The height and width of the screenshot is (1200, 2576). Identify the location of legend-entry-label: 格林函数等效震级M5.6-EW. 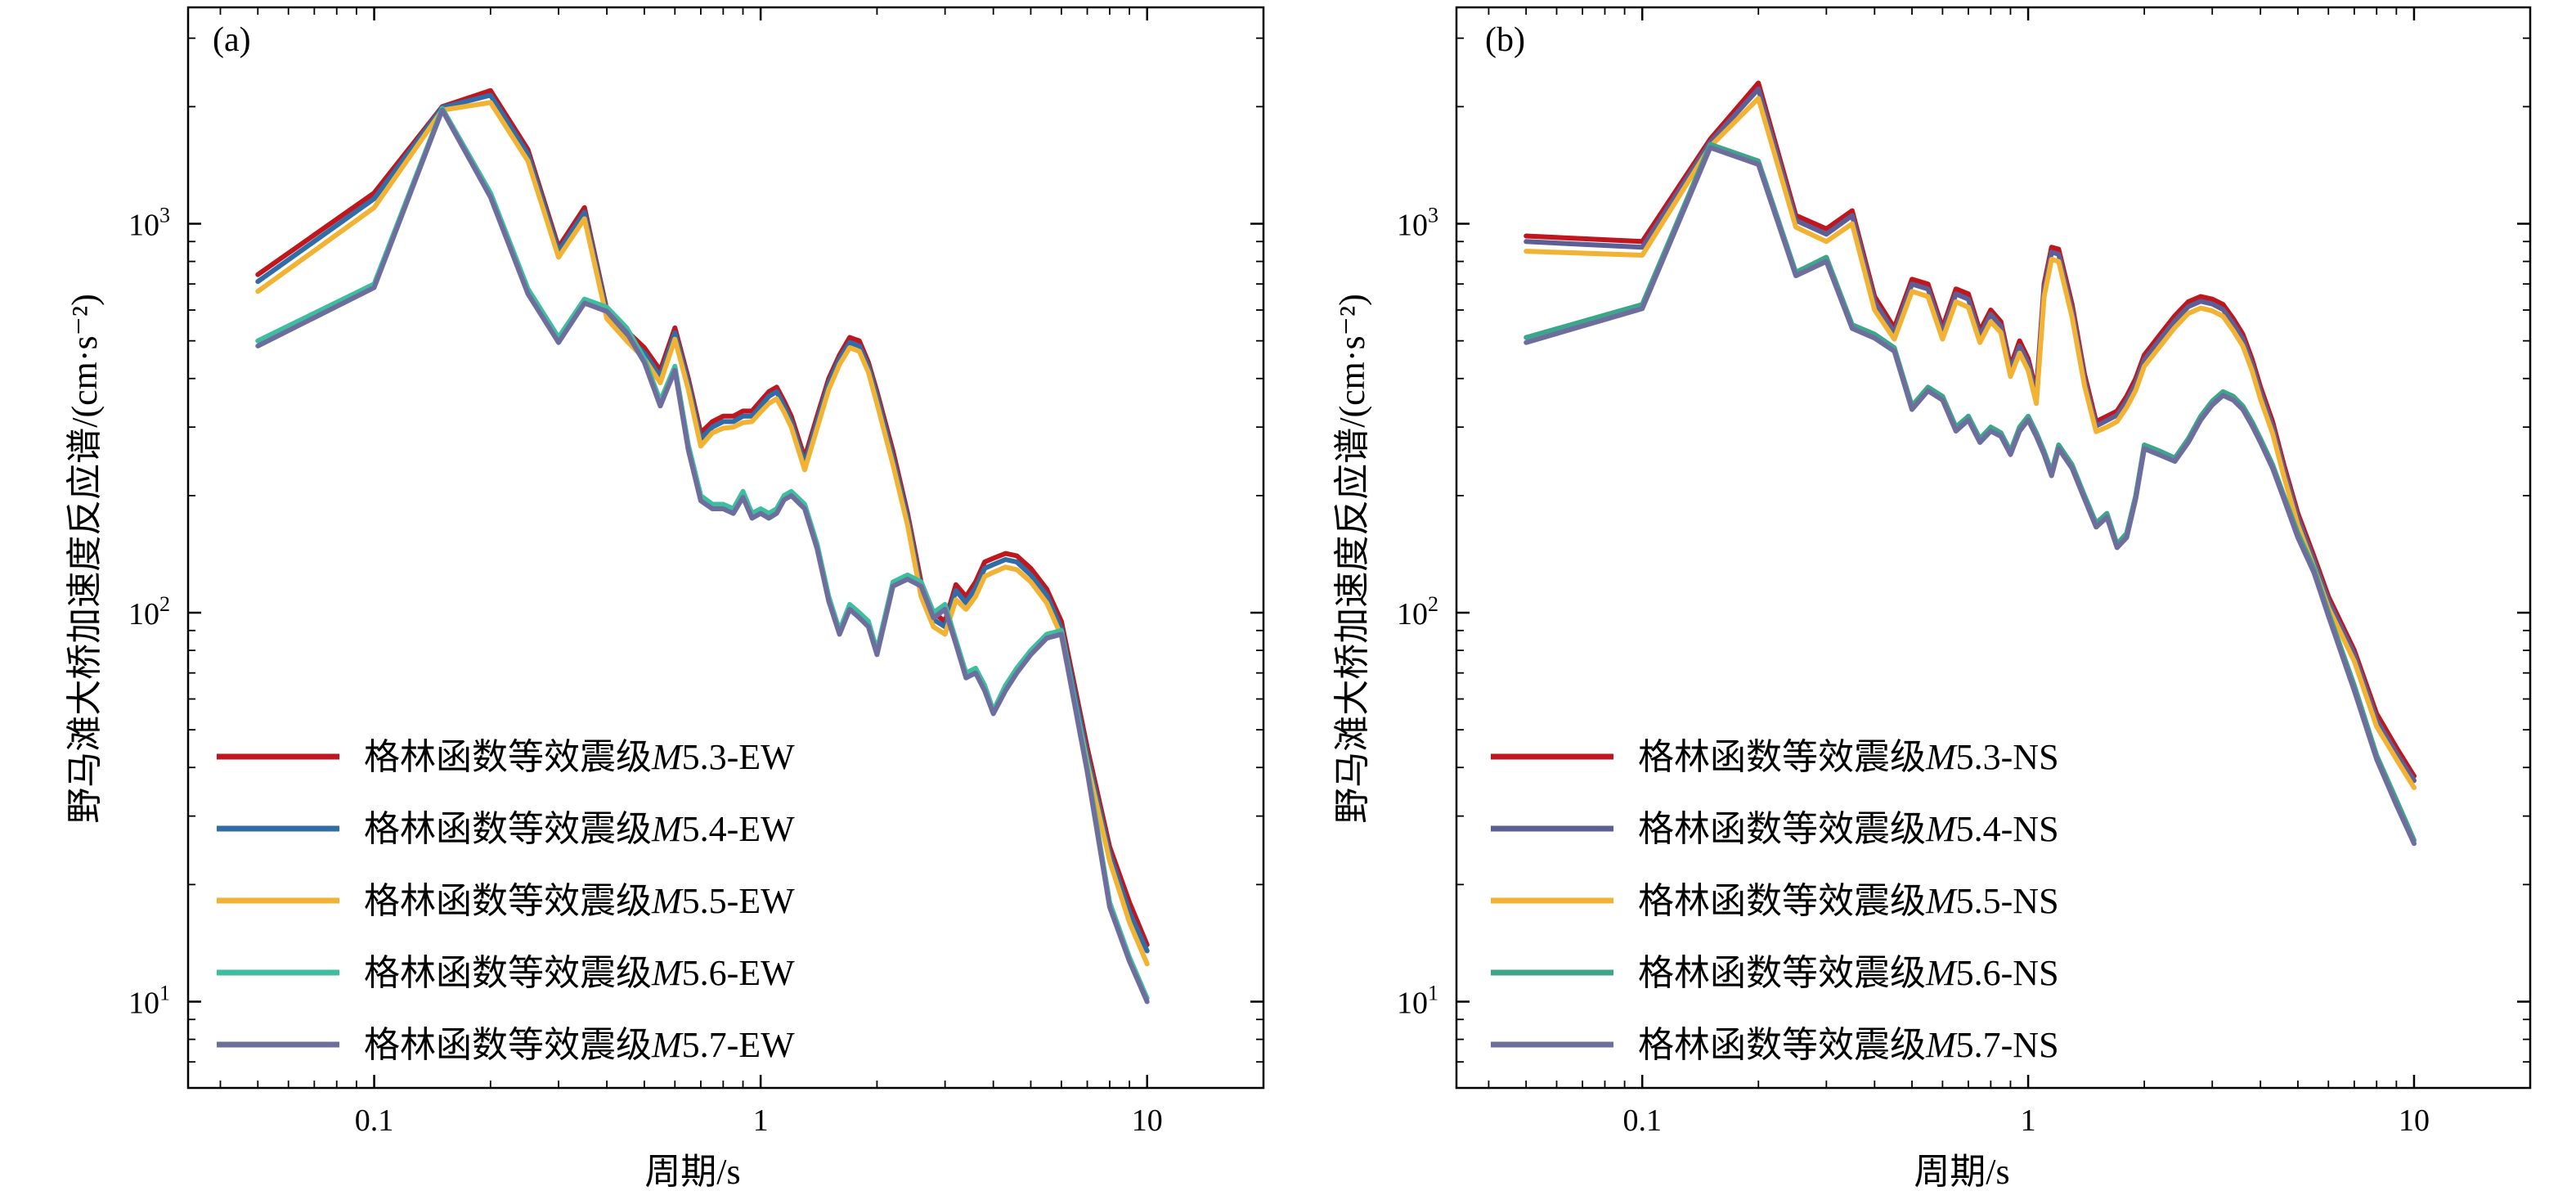
(579, 973).